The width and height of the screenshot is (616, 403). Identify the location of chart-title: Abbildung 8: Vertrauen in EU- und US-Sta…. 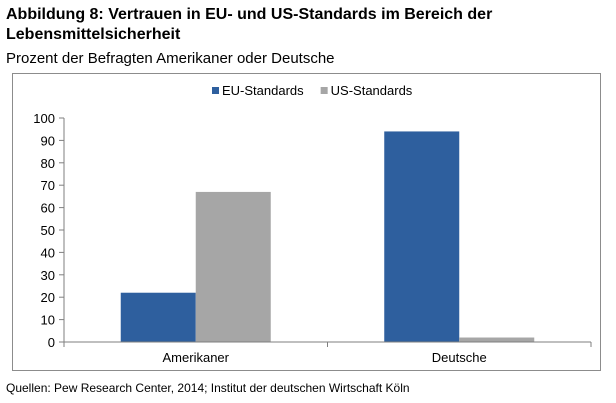
(249, 24).